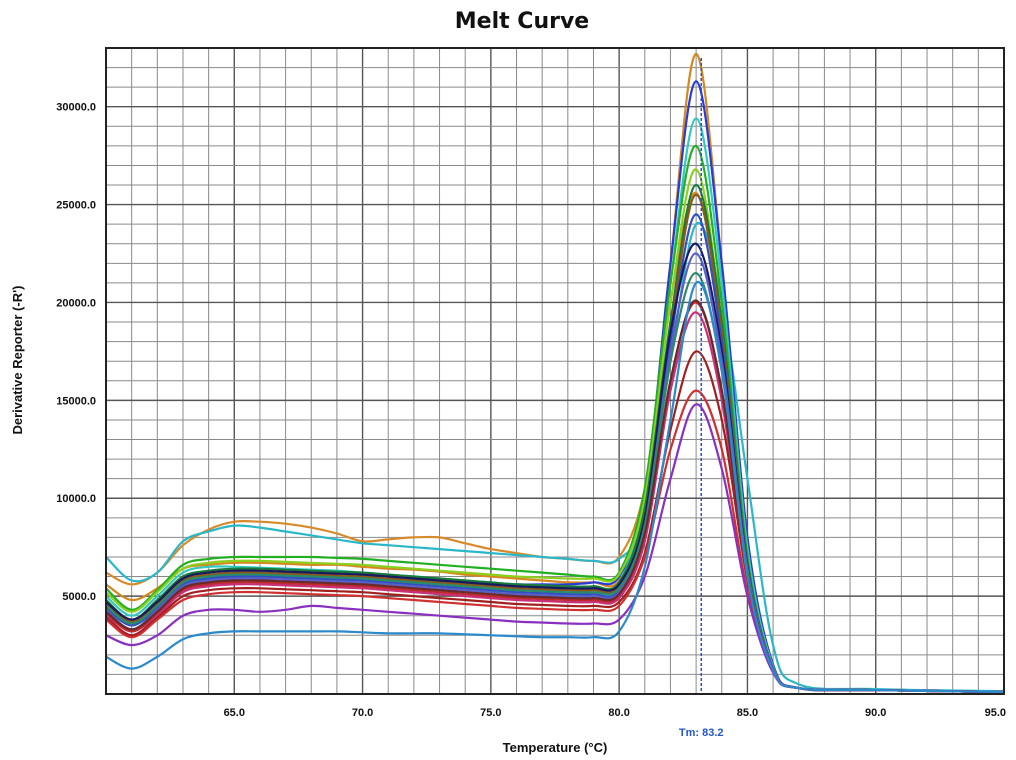 Image resolution: width=1016 pixels, height=760 pixels. Describe the element at coordinates (76, 401) in the screenshot. I see `y-tick-label: 15000.0` at that location.